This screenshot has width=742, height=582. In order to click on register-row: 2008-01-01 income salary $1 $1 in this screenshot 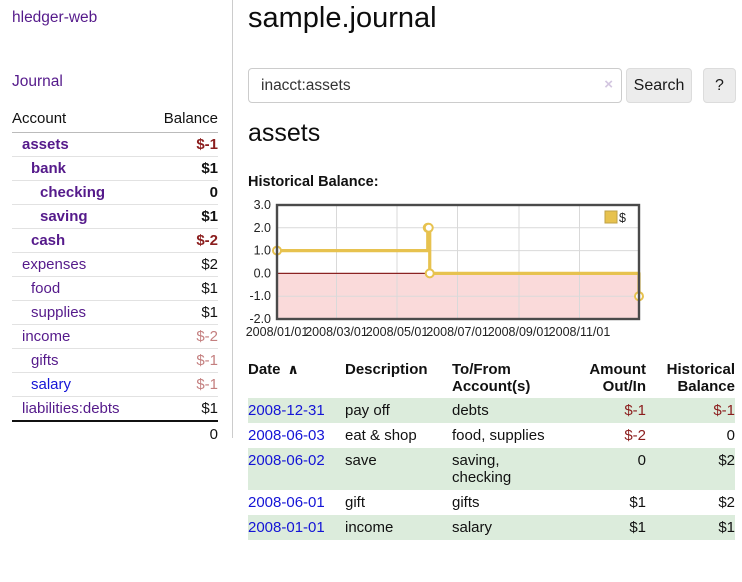, I will do `click(491, 527)`.